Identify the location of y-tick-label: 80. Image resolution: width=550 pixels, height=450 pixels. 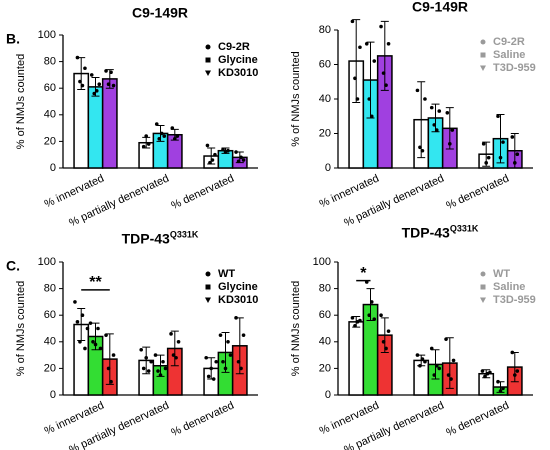
(325, 289).